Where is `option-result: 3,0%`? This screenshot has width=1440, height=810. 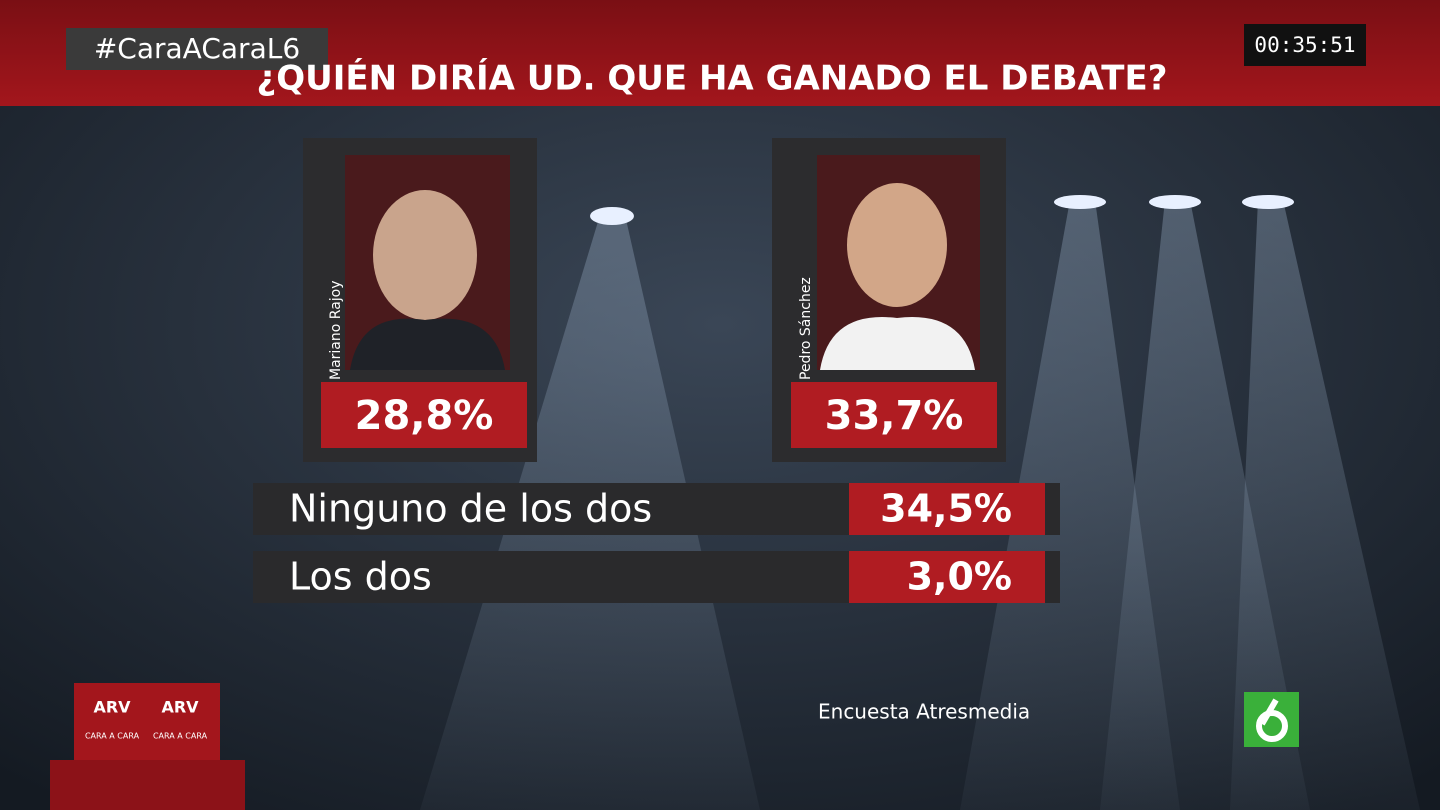 option-result: 3,0% is located at coordinates (959, 577).